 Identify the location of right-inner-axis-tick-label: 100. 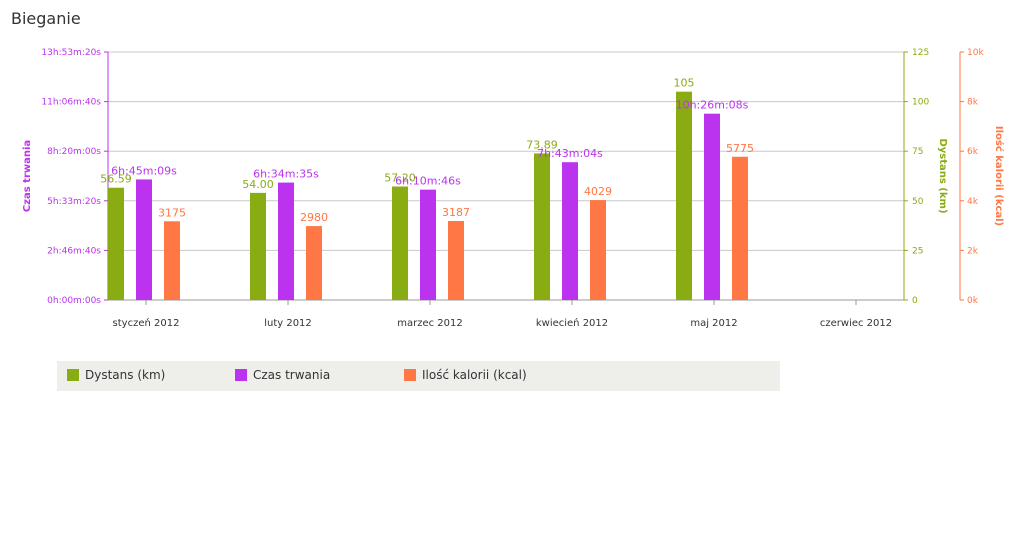
(920, 103).